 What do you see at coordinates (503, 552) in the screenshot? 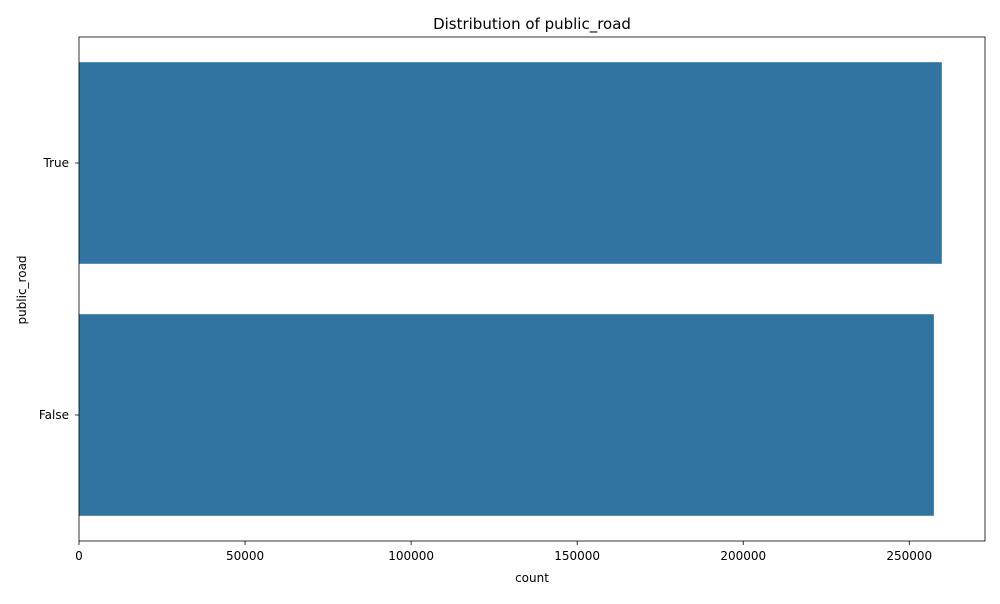
I see `x-ticks-layer: 0 50000 100000 150000 200000 250000` at bounding box center [503, 552].